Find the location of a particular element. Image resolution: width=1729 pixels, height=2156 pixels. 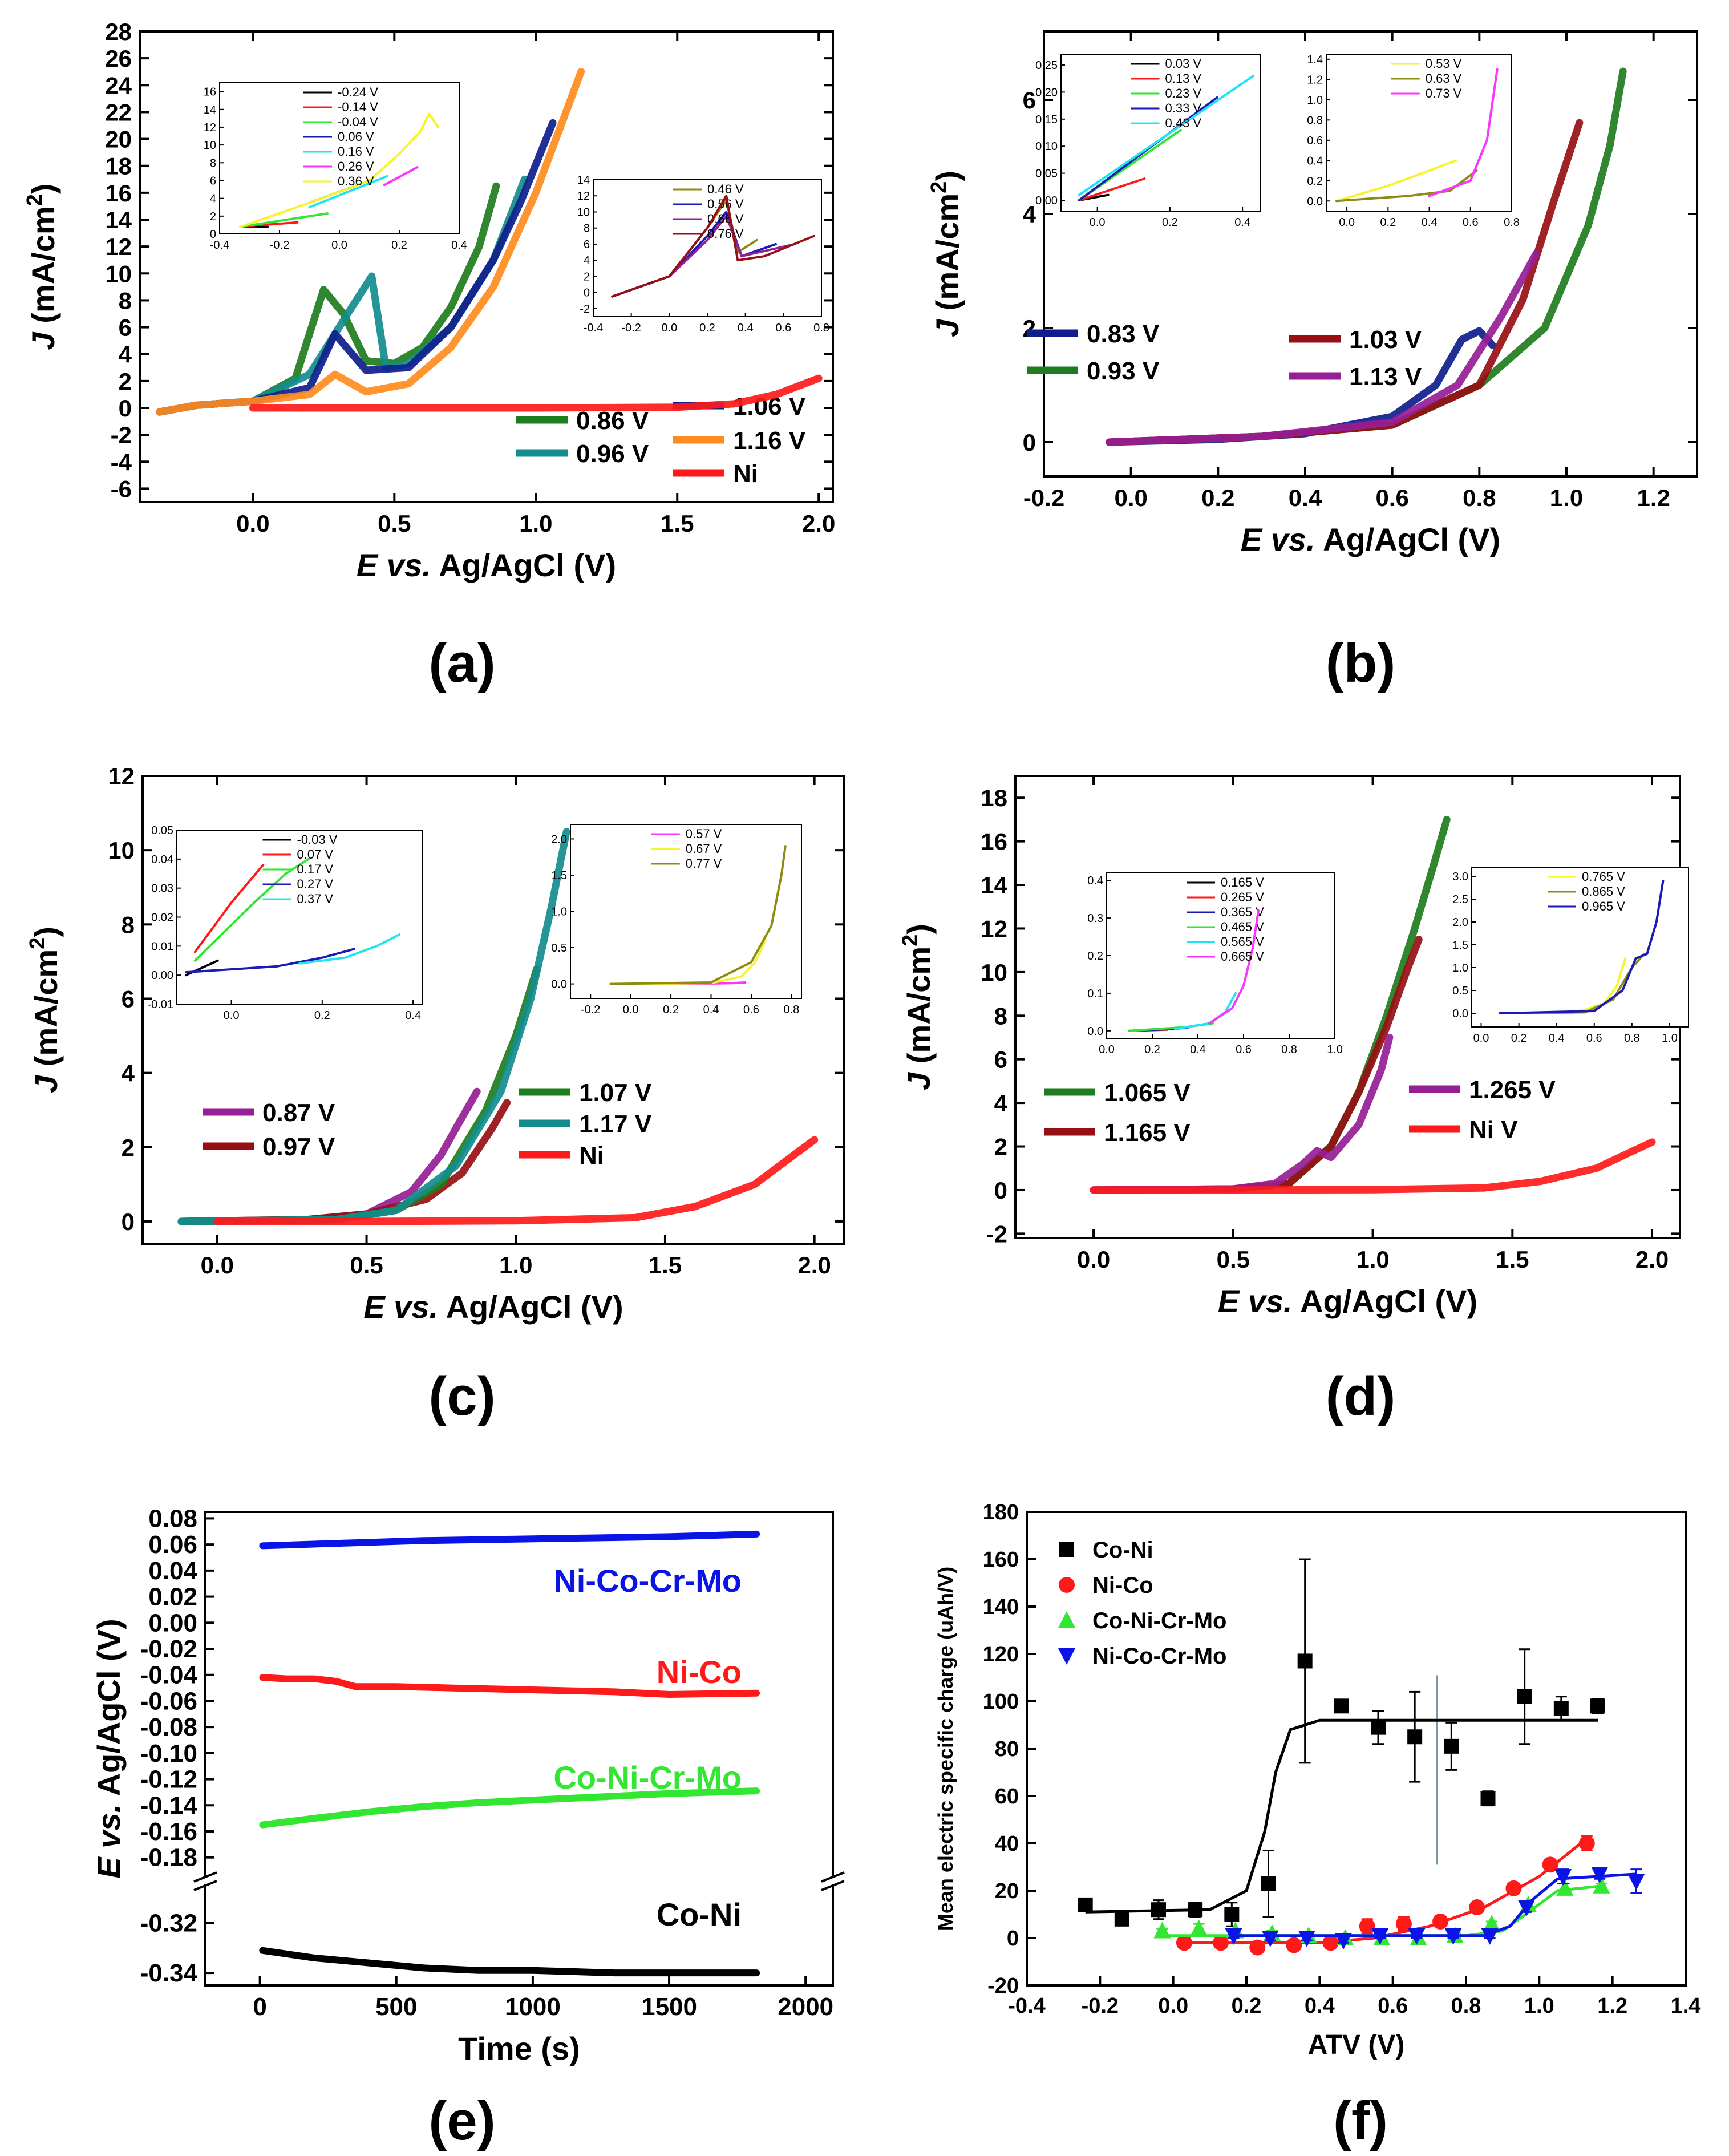

panel-a-ytick-label: -4 is located at coordinates (121, 462).